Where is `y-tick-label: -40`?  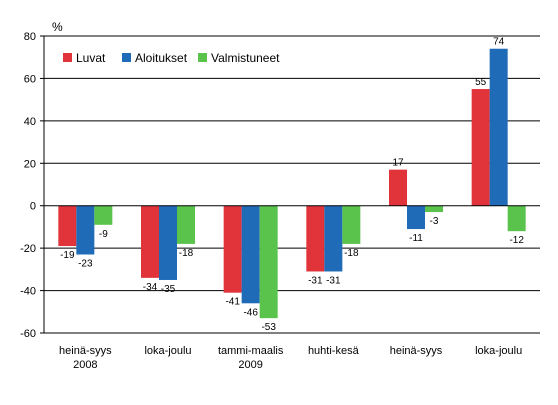
y-tick-label: -40 is located at coordinates (28, 292).